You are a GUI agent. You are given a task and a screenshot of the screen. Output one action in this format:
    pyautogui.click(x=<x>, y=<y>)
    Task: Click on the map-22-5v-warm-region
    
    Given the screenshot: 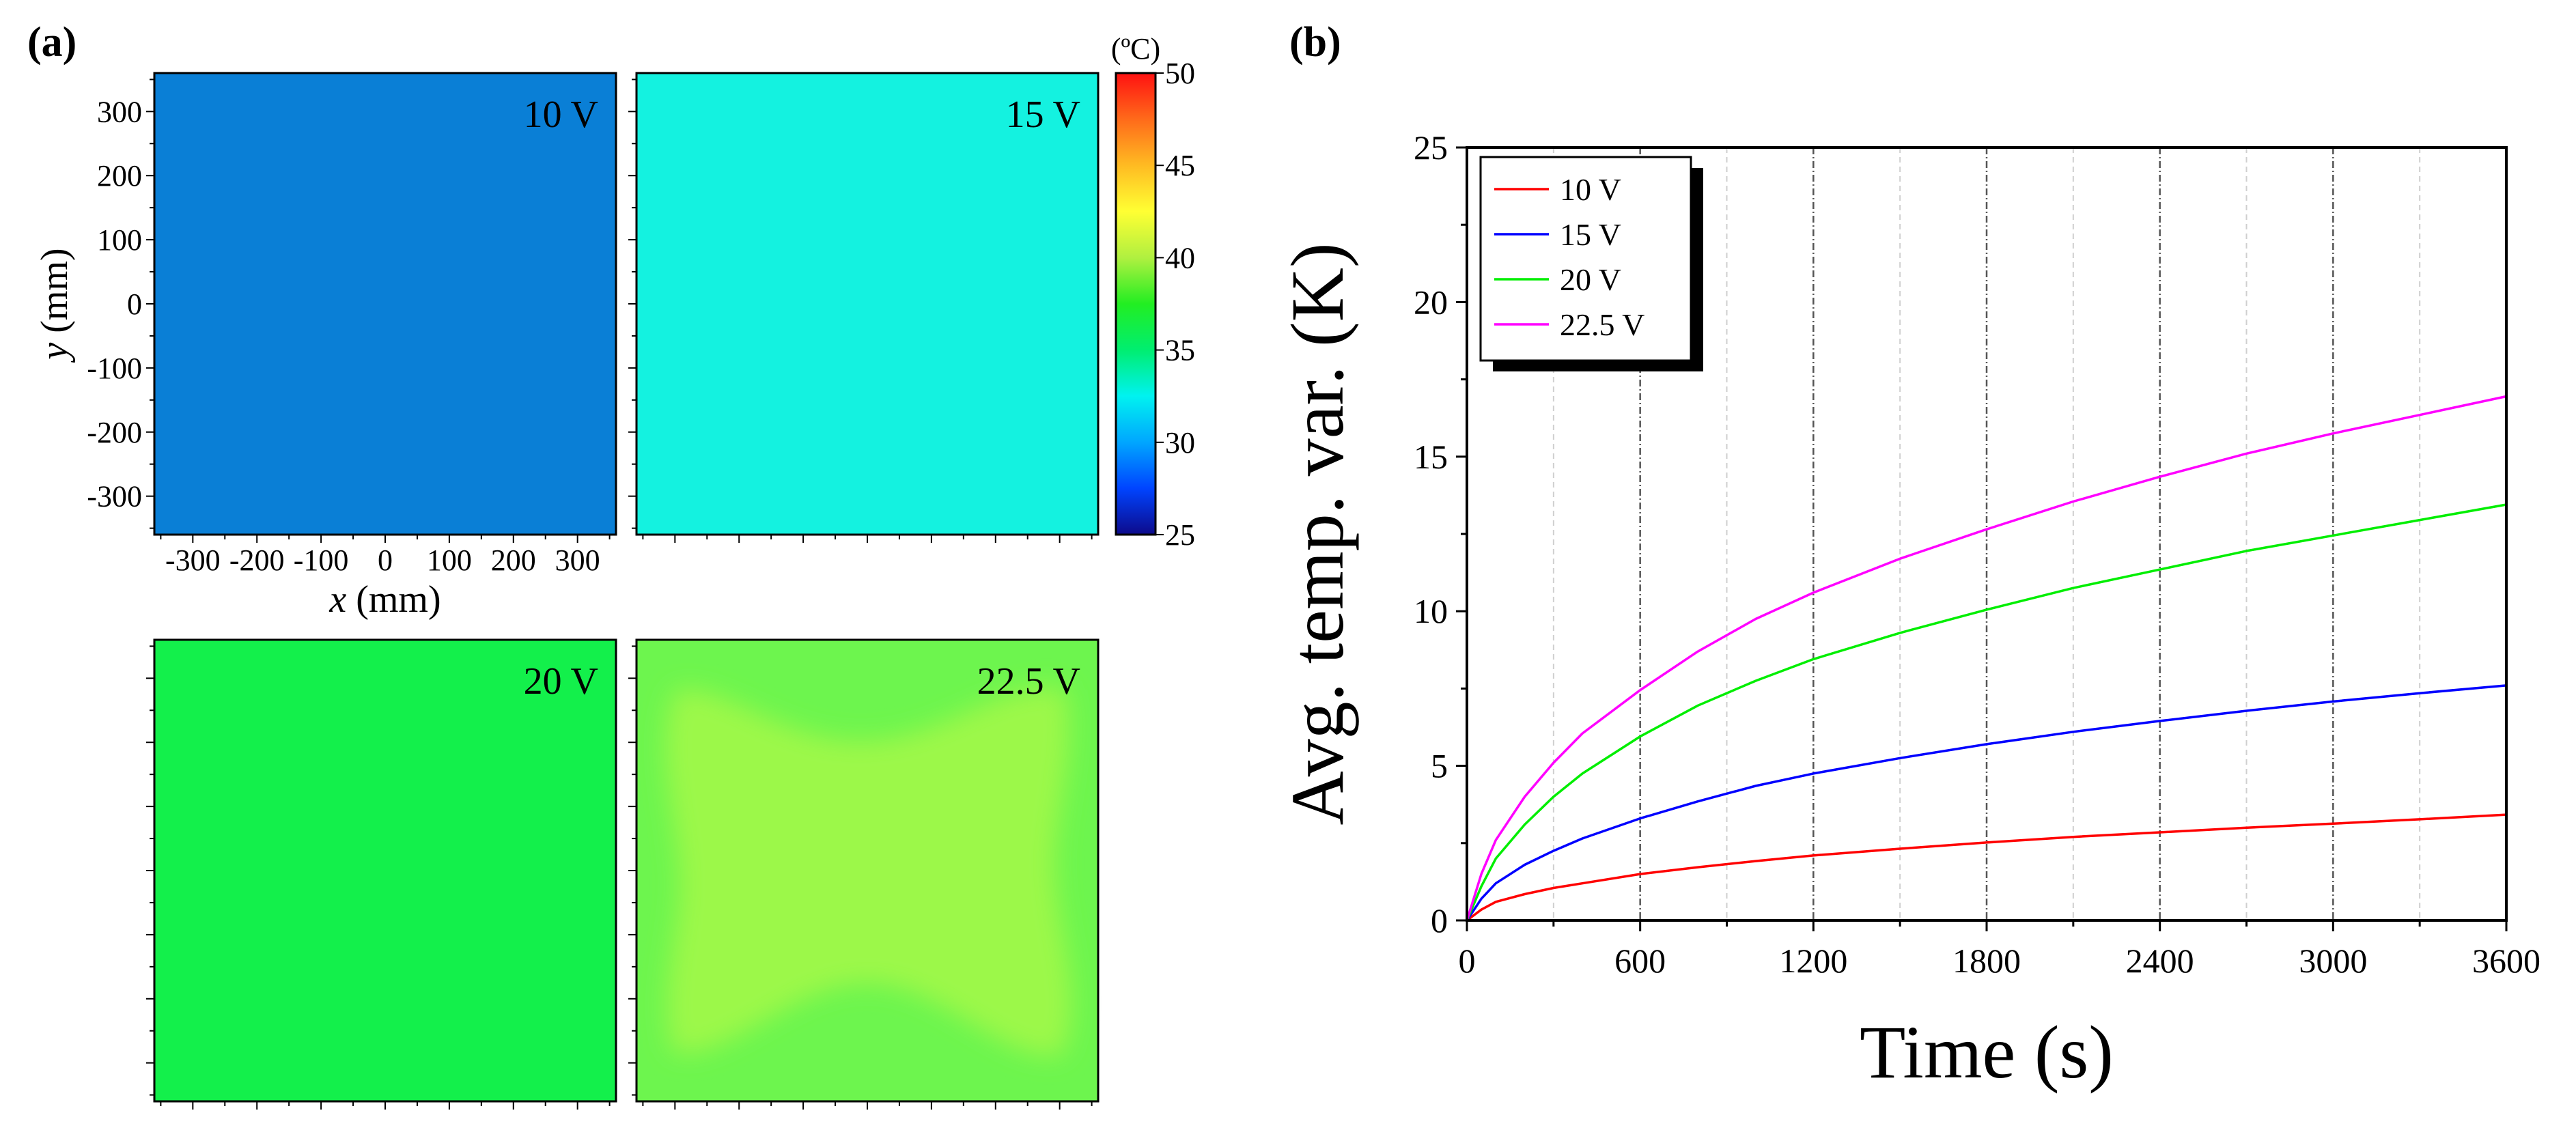 What is the action you would take?
    pyautogui.click(x=868, y=872)
    